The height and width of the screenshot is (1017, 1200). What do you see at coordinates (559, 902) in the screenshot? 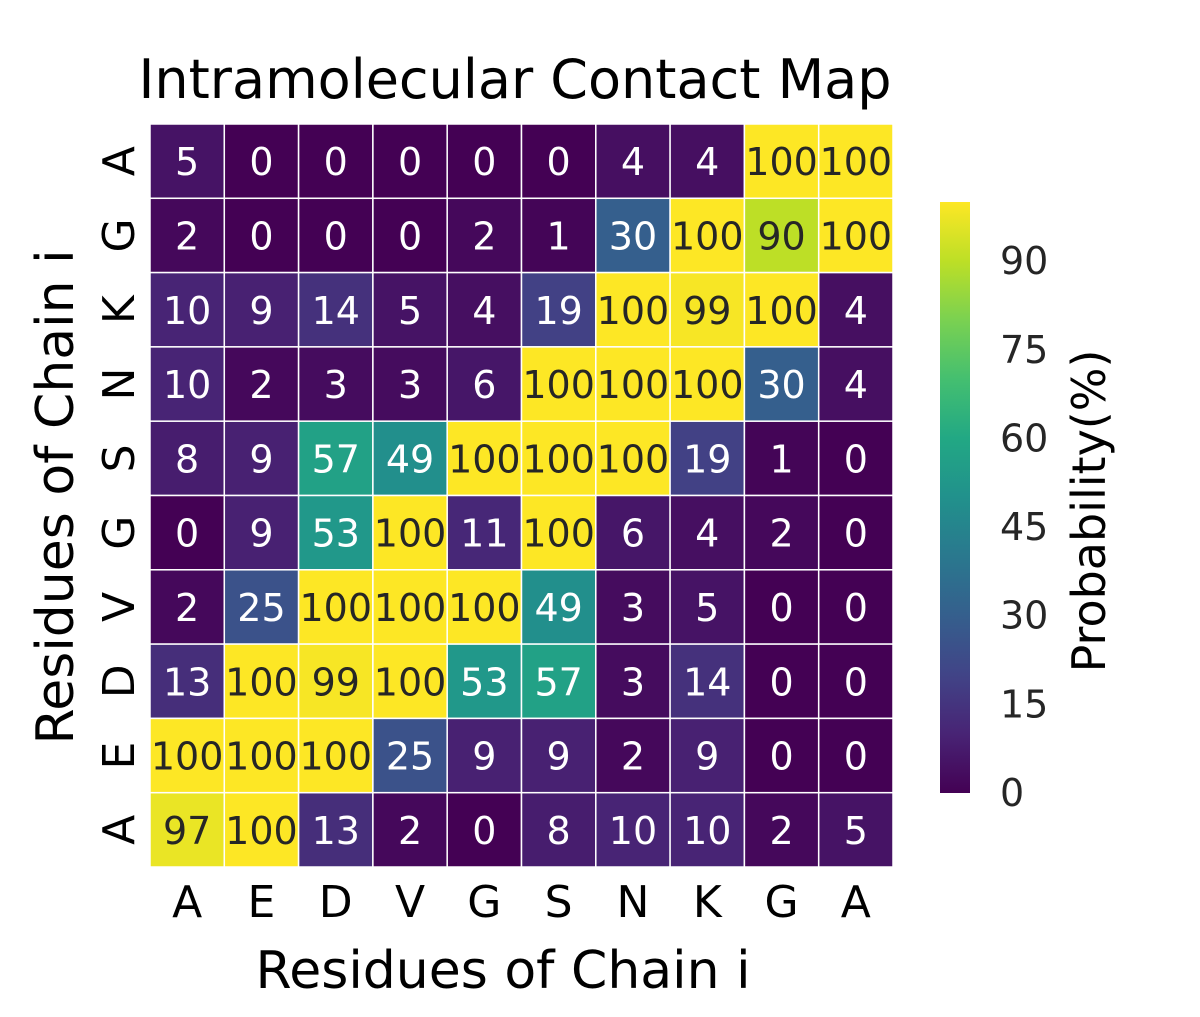
I see `x-tick-label: S` at bounding box center [559, 902].